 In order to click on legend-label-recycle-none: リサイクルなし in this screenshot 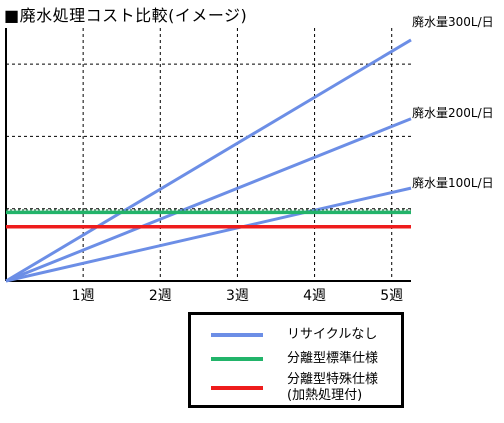, I will do `click(332, 334)`.